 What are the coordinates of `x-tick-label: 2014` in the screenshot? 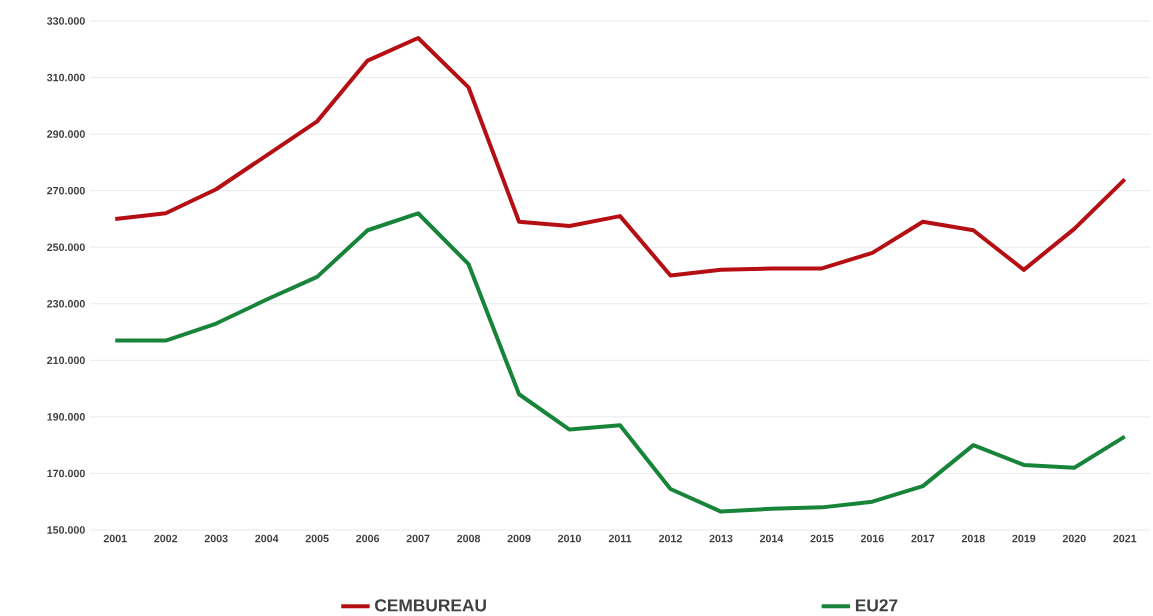 It's located at (771, 538).